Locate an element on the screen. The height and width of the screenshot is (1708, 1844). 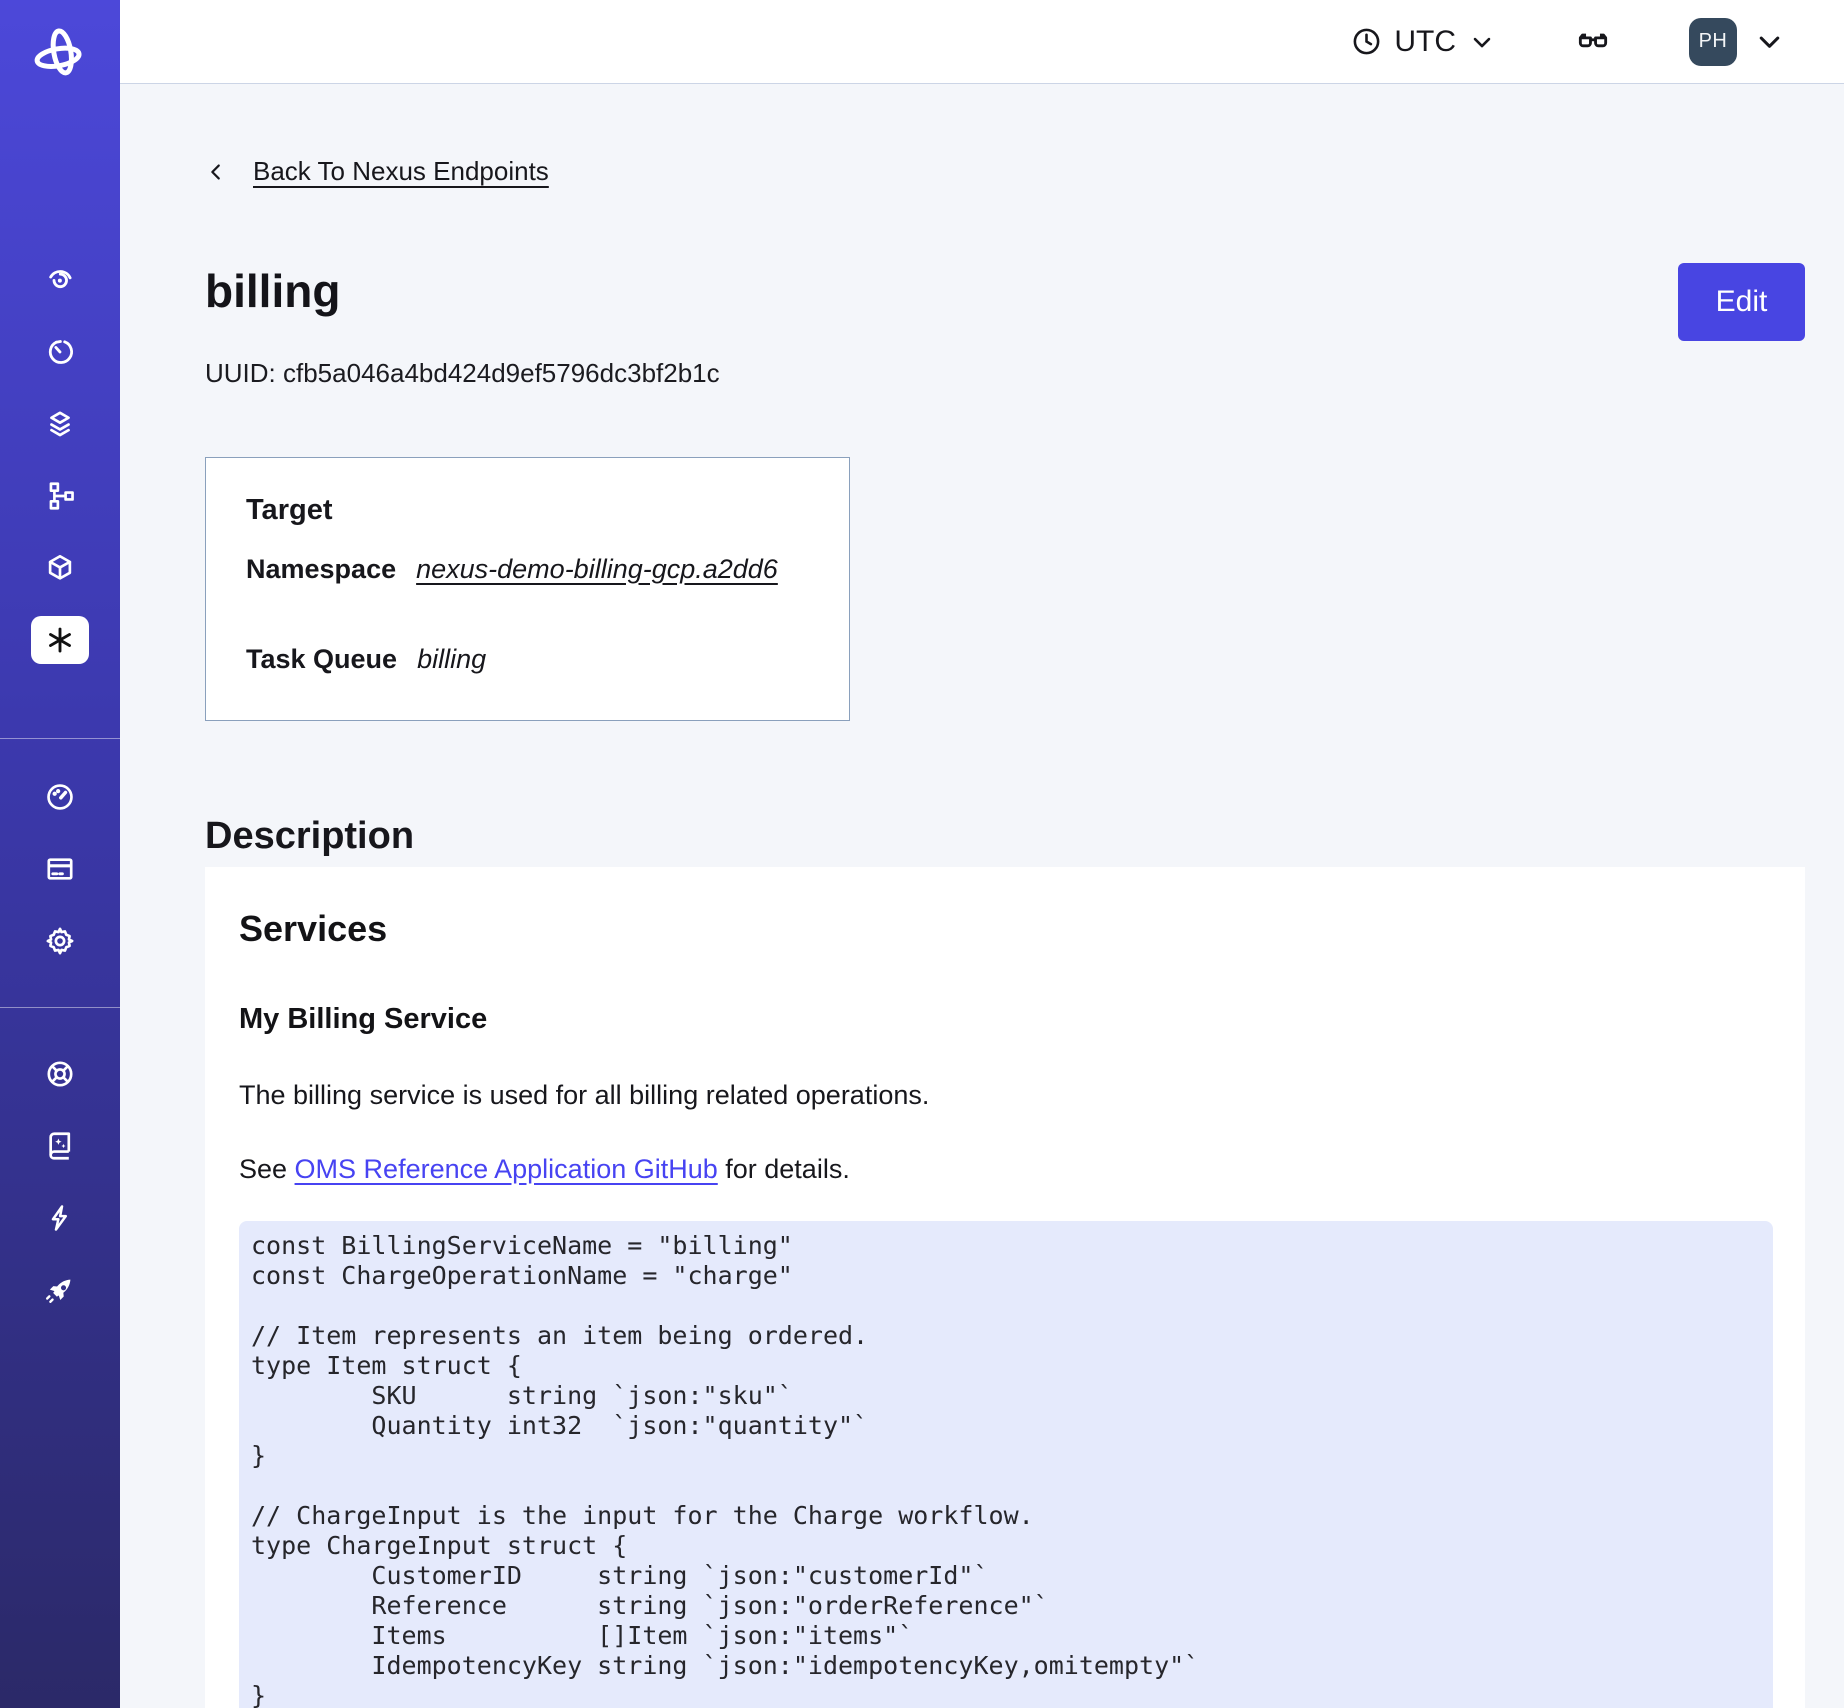
code-line: SKU string `json:"sku"` is located at coordinates (522, 1395).